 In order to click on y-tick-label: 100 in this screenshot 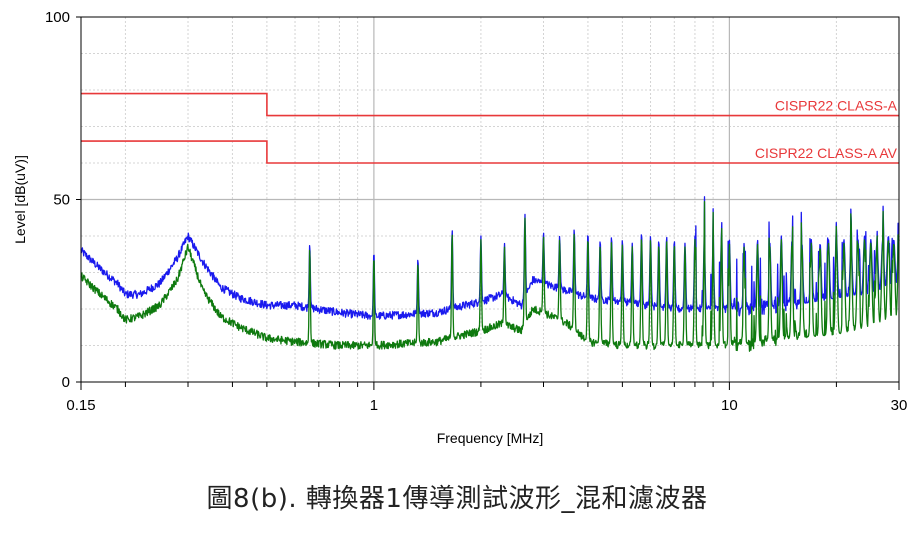, I will do `click(57, 17)`.